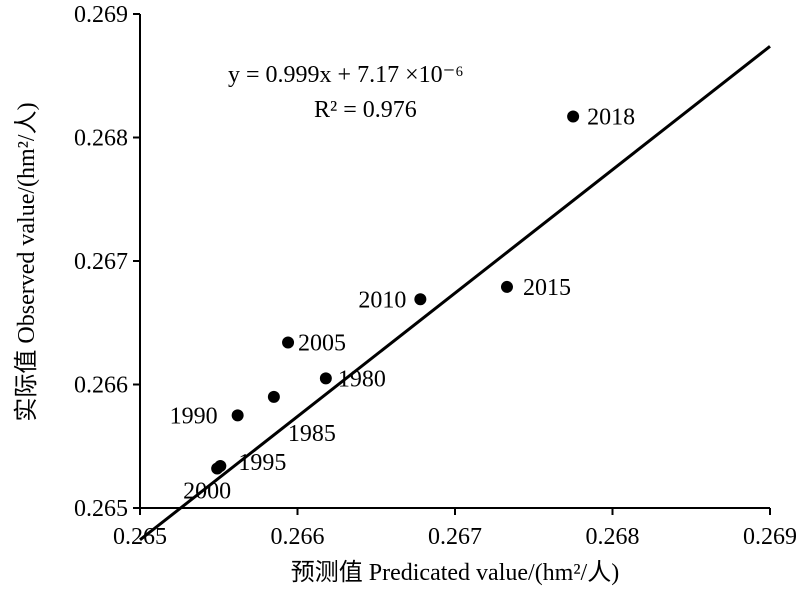 Image resolution: width=800 pixels, height=589 pixels. I want to click on x-tick-label: 0.266, so click(298, 537).